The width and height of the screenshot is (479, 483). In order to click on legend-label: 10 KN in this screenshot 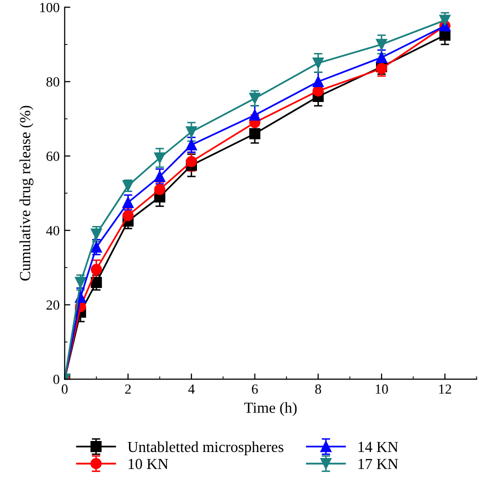, I will do `click(148, 464)`.